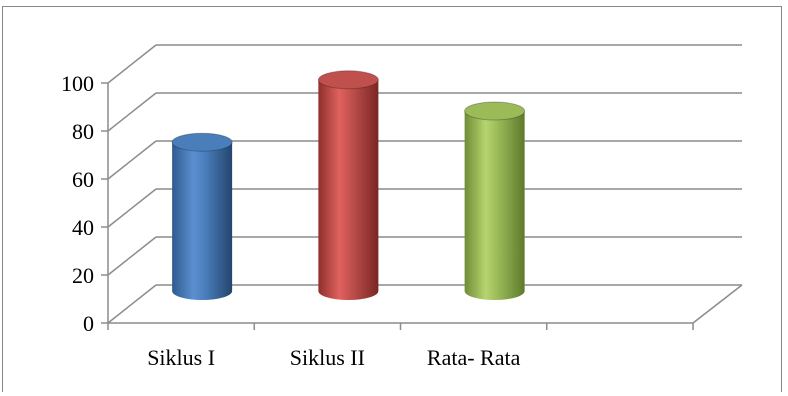 The image size is (788, 396). I want to click on y-tick-label: 40, so click(83, 227).